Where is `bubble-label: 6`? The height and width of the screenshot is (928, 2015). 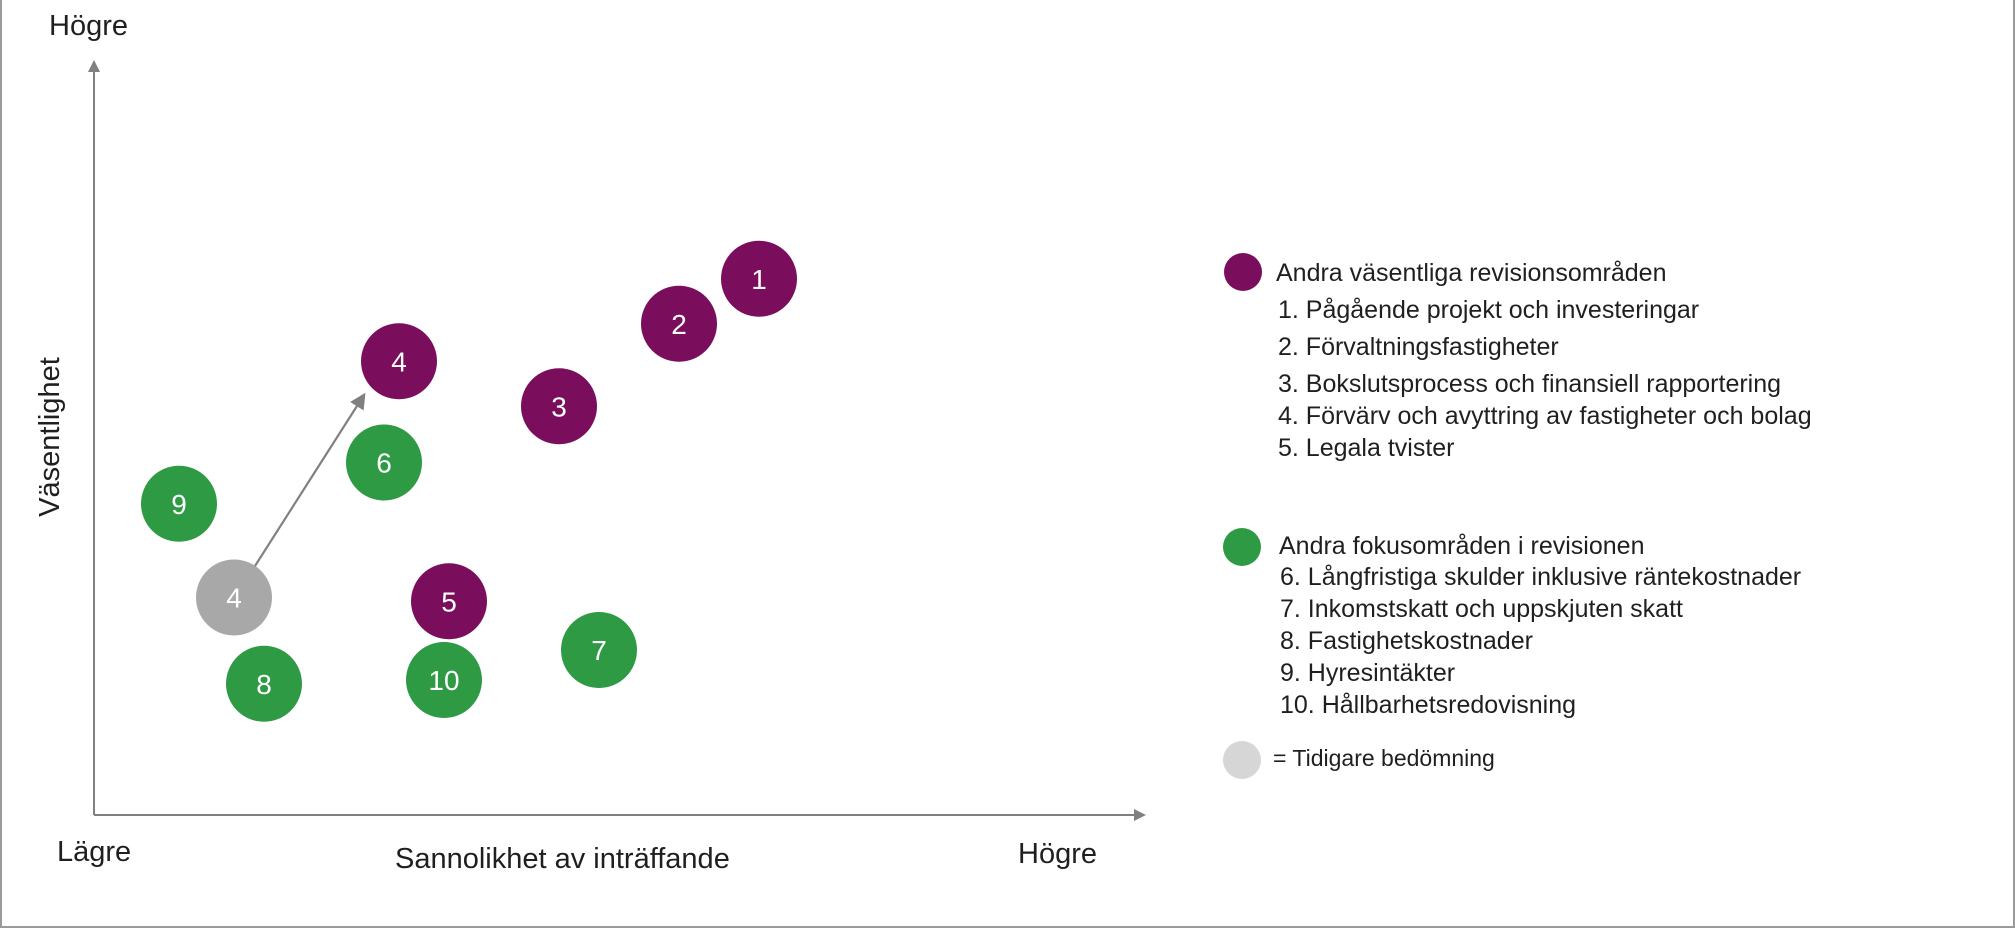 bubble-label: 6 is located at coordinates (384, 463).